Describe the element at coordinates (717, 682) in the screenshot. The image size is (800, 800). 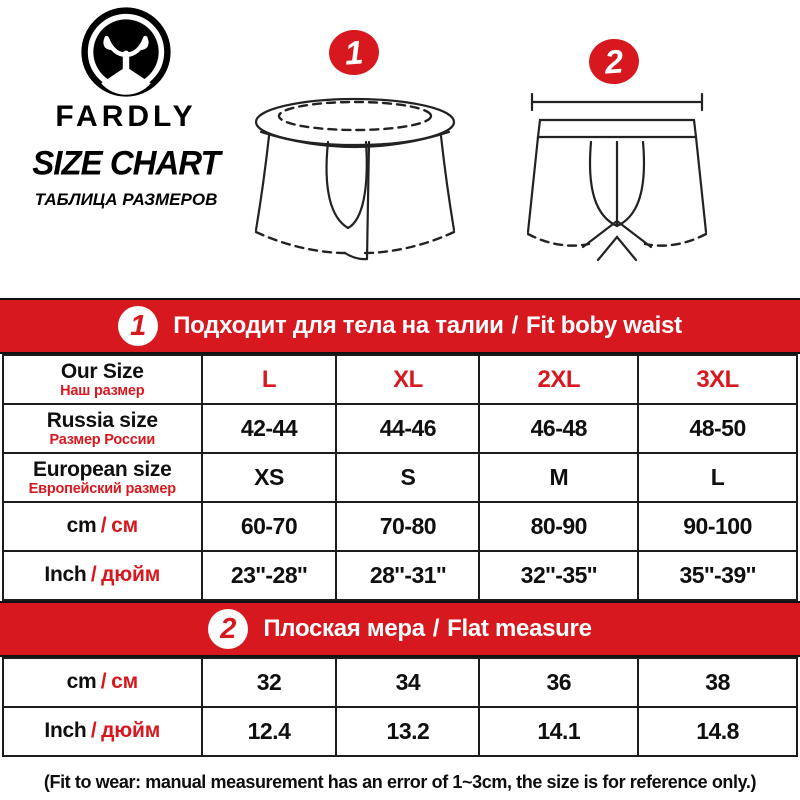
I see `cell-value: 38` at that location.